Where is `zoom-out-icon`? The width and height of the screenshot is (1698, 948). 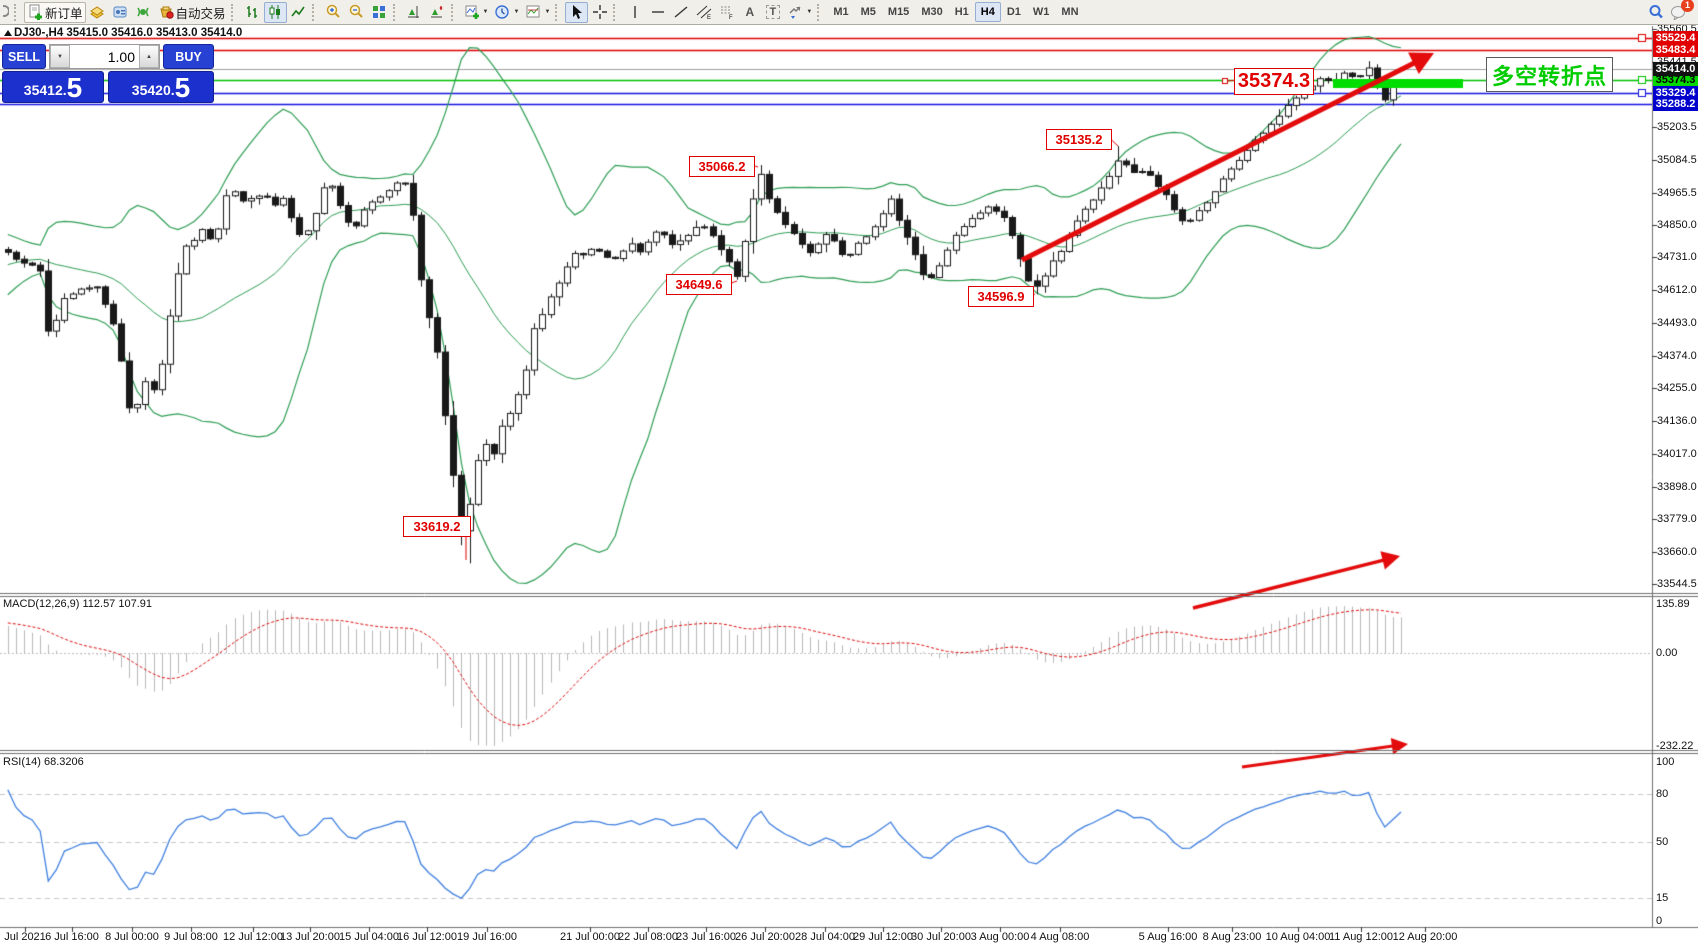
zoom-out-icon is located at coordinates (356, 11).